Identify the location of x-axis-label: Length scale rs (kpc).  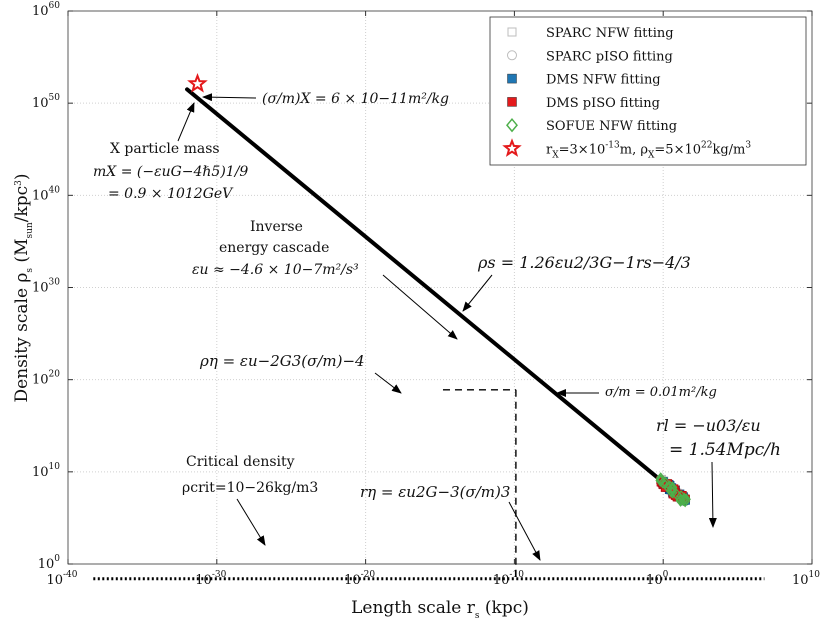
(440, 609).